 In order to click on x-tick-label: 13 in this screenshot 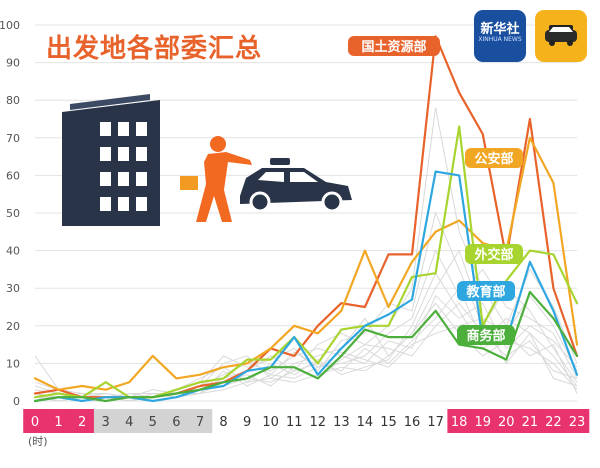, I will do `click(341, 422)`.